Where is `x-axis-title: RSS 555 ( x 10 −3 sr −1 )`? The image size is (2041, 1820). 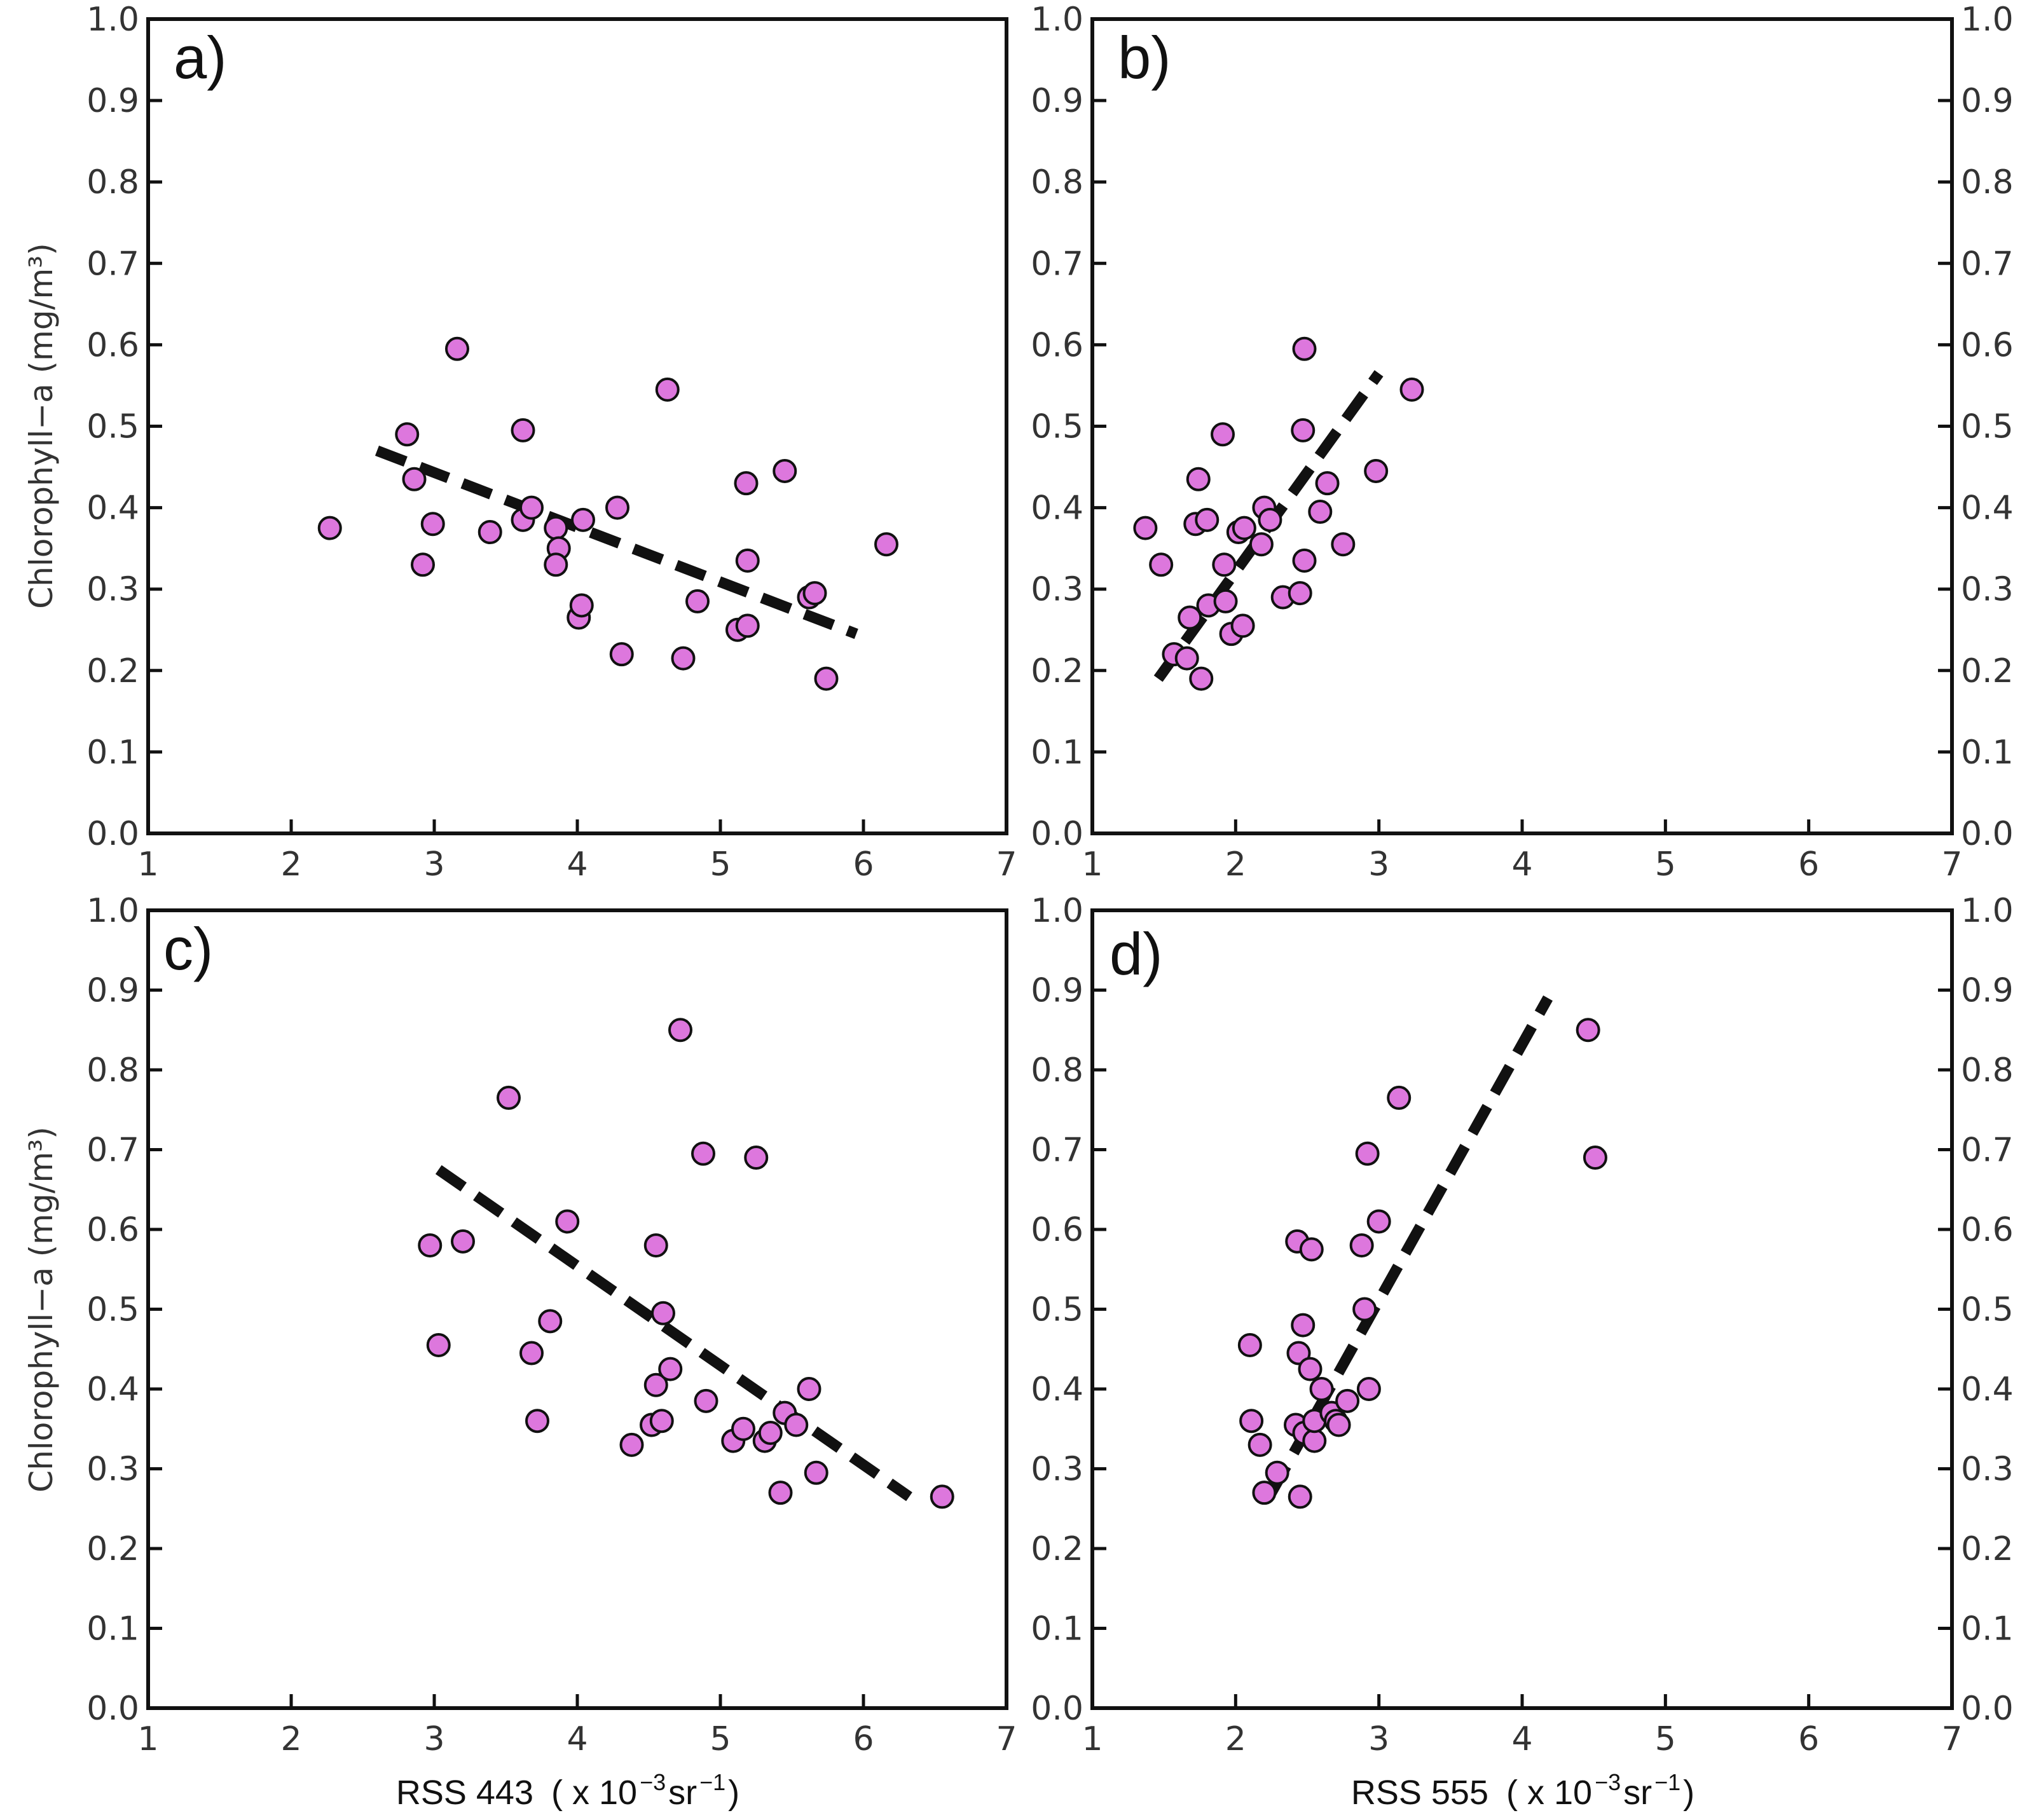 x-axis-title: RSS 555 ( x 10 −3 sr −1 ) is located at coordinates (1522, 1791).